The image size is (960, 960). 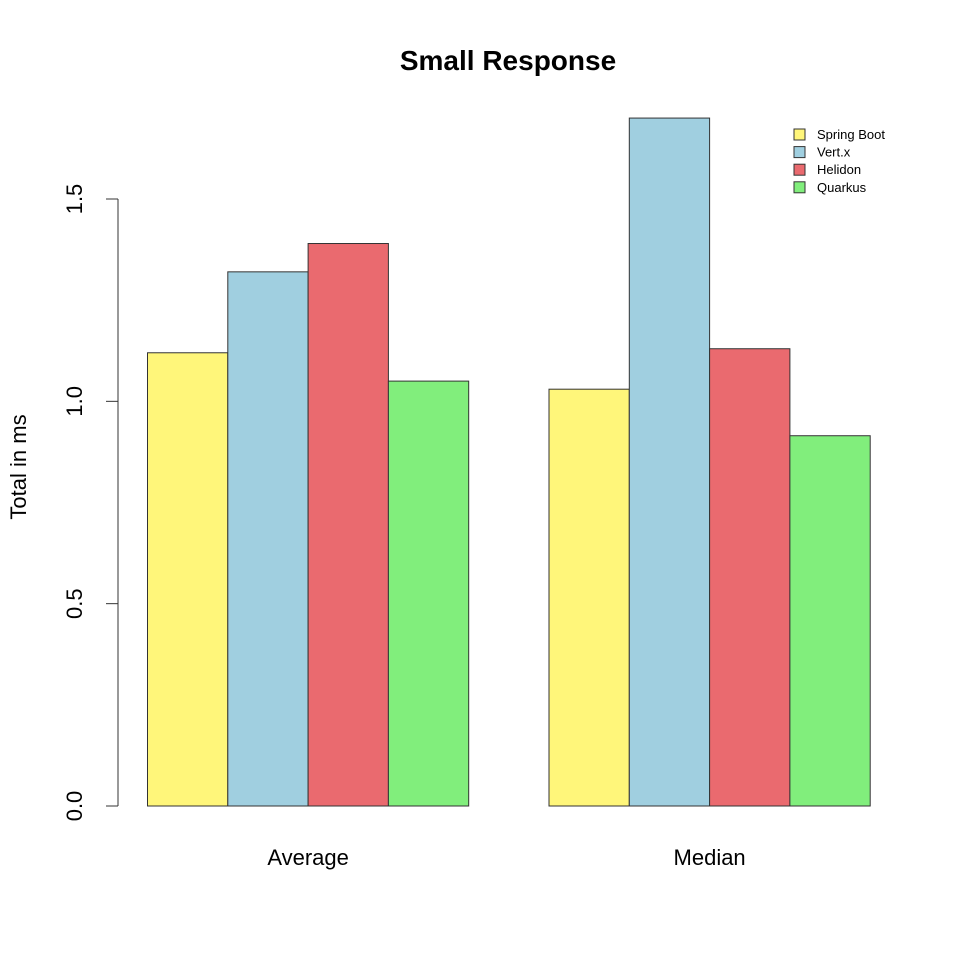 I want to click on y-tick-label: 0.0, so click(x=74, y=806).